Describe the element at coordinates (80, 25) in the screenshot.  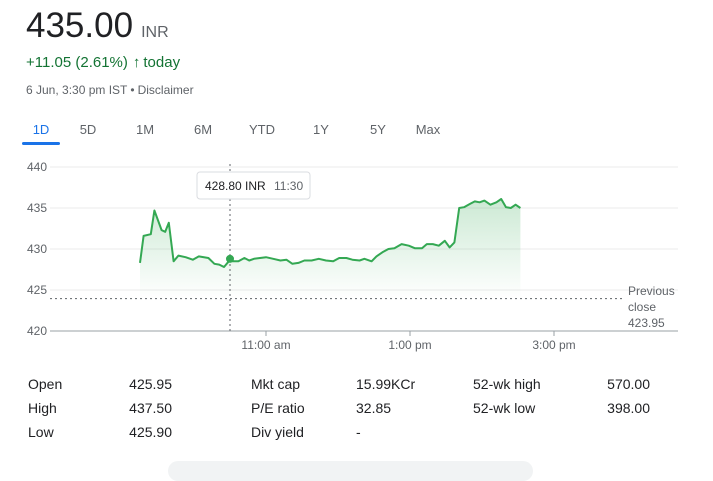
I see `current-price: 435.00` at that location.